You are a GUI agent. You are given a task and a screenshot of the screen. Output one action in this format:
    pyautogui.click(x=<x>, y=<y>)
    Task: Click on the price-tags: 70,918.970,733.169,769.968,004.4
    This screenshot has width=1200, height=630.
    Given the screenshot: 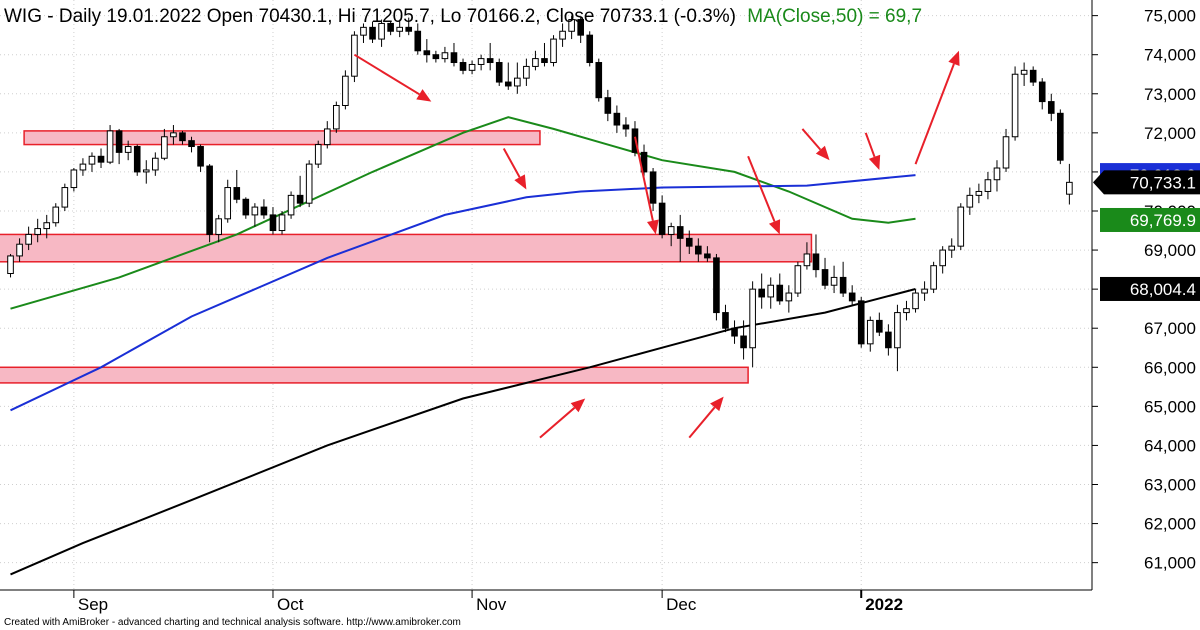 What is the action you would take?
    pyautogui.click(x=1146, y=232)
    